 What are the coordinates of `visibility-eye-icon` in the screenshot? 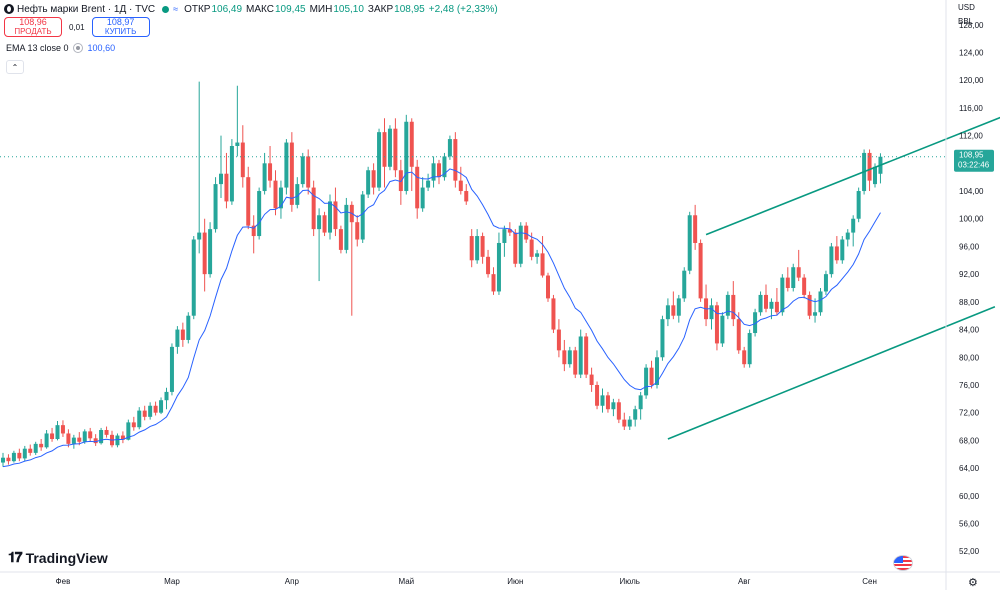 It's located at (77, 48).